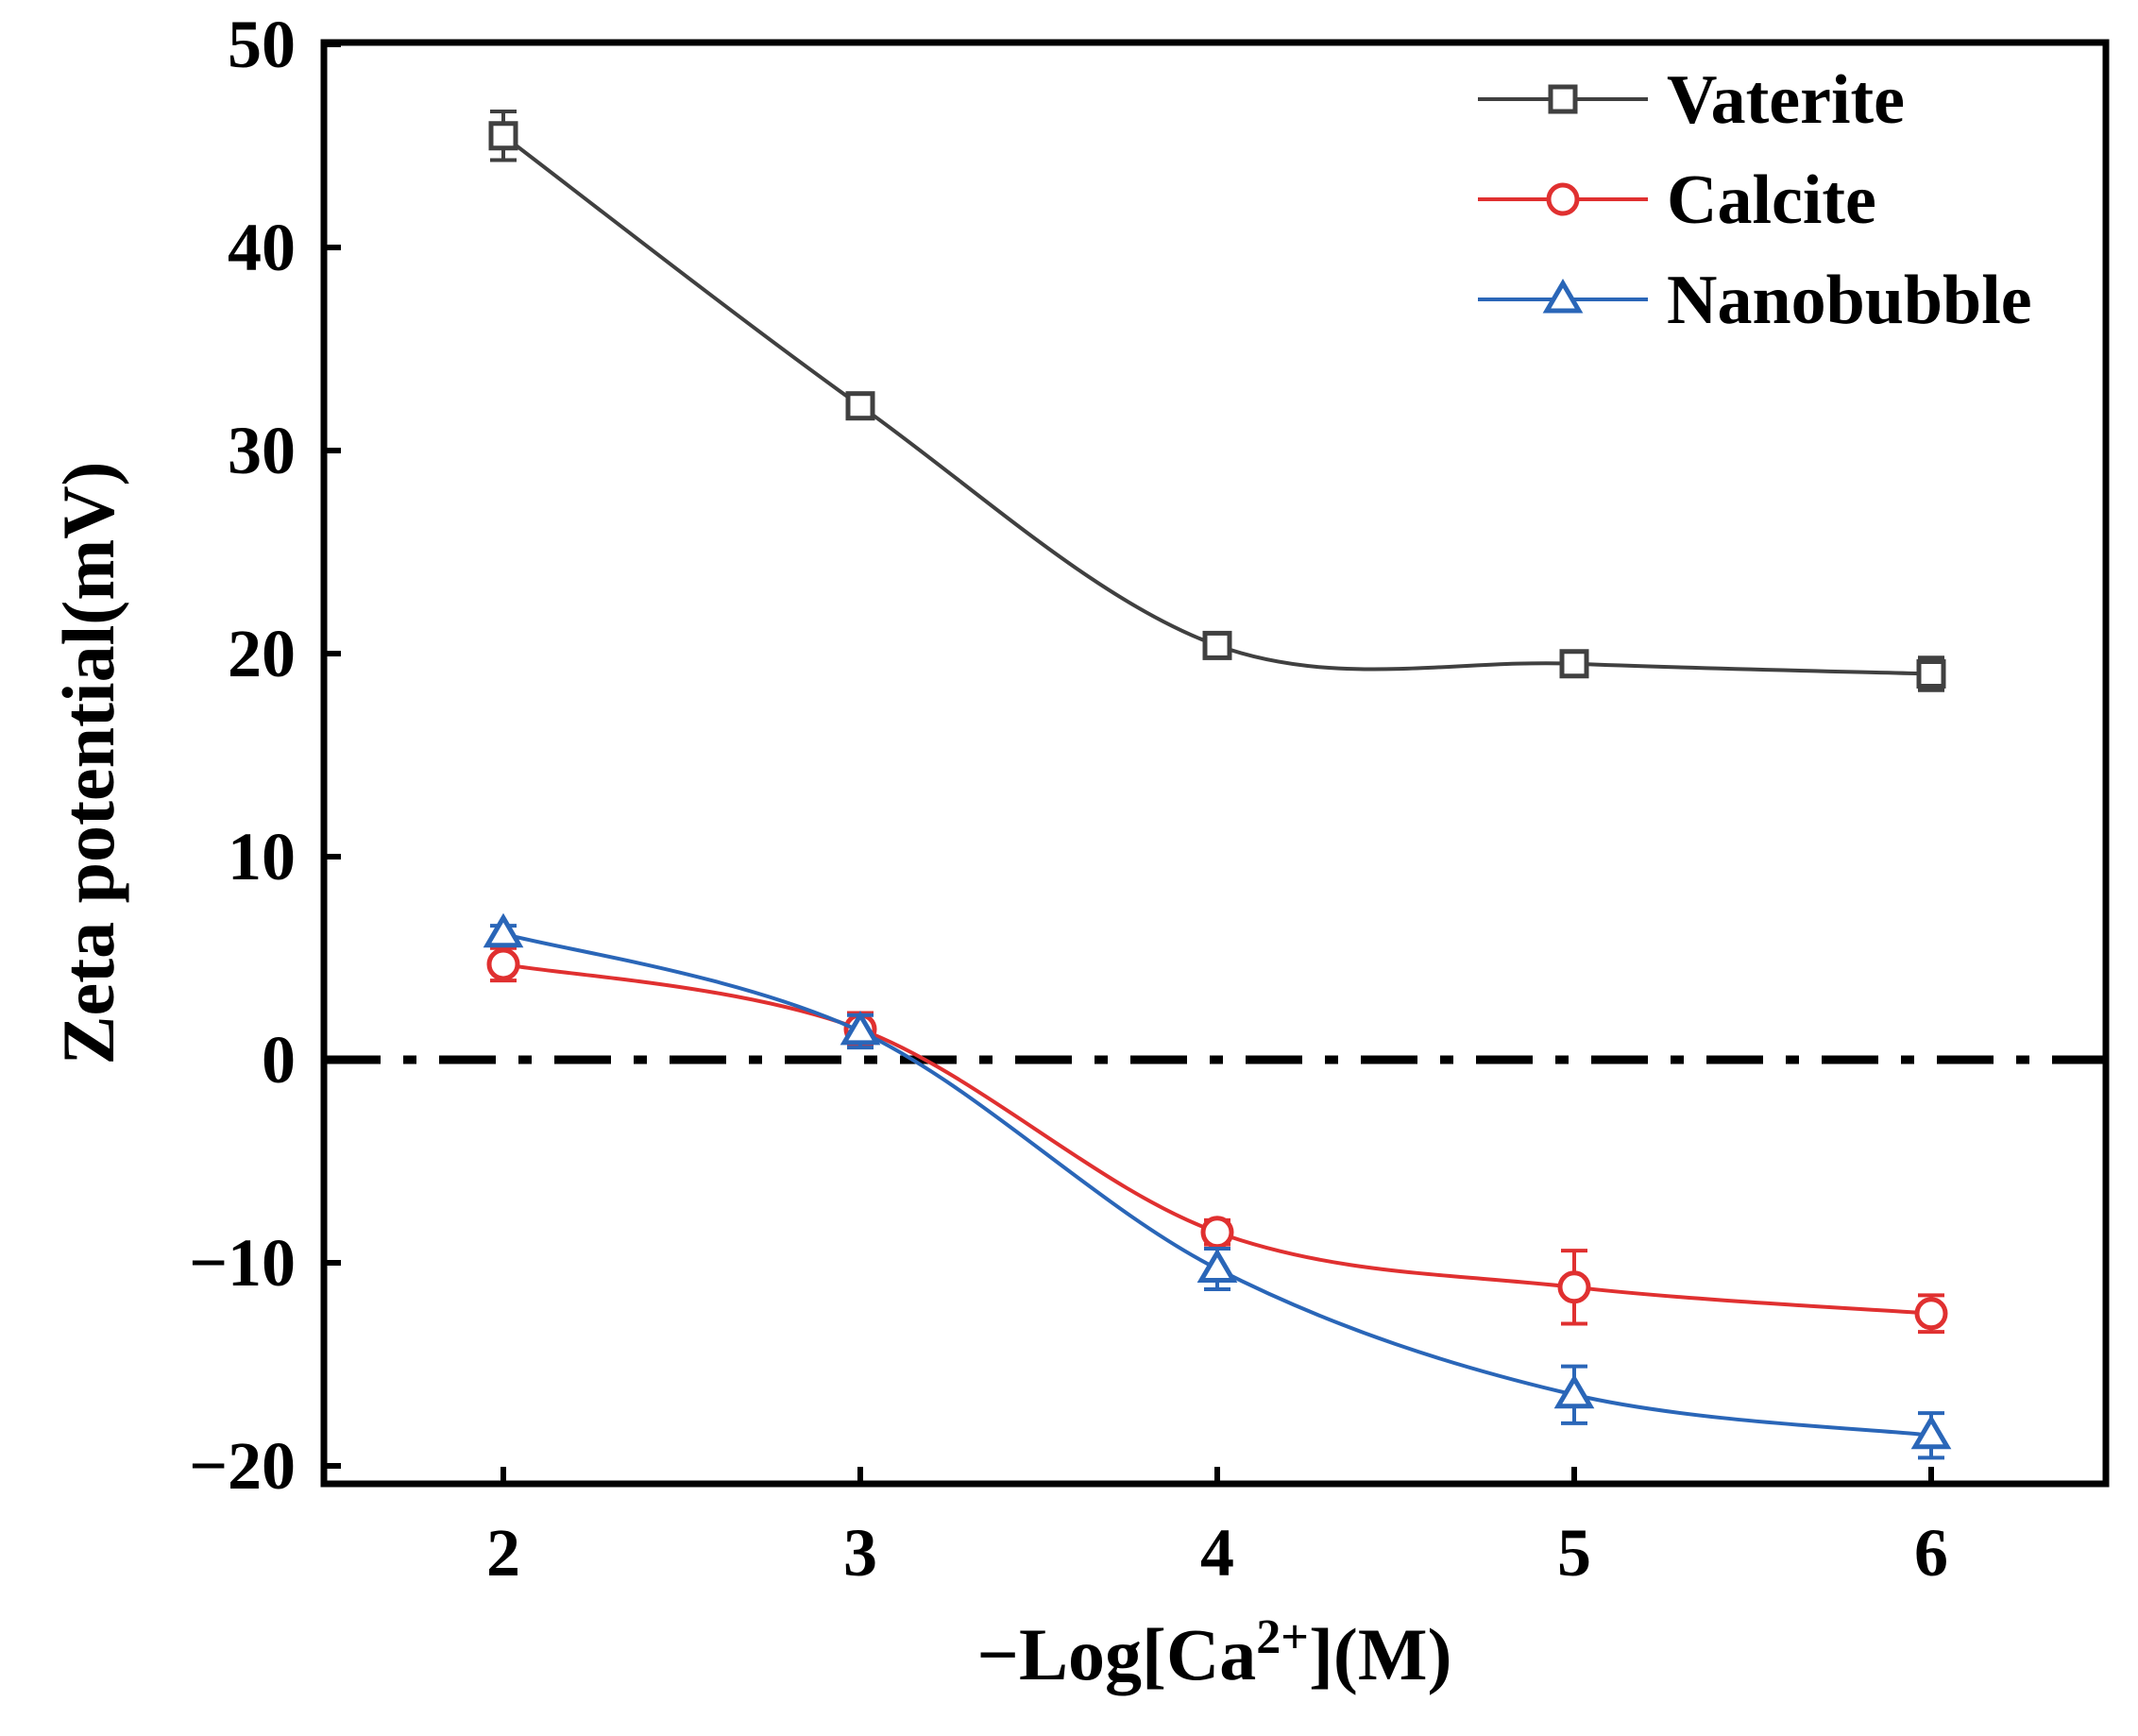  I want to click on x-axis-title-superscript: 2+, so click(1283, 1637).